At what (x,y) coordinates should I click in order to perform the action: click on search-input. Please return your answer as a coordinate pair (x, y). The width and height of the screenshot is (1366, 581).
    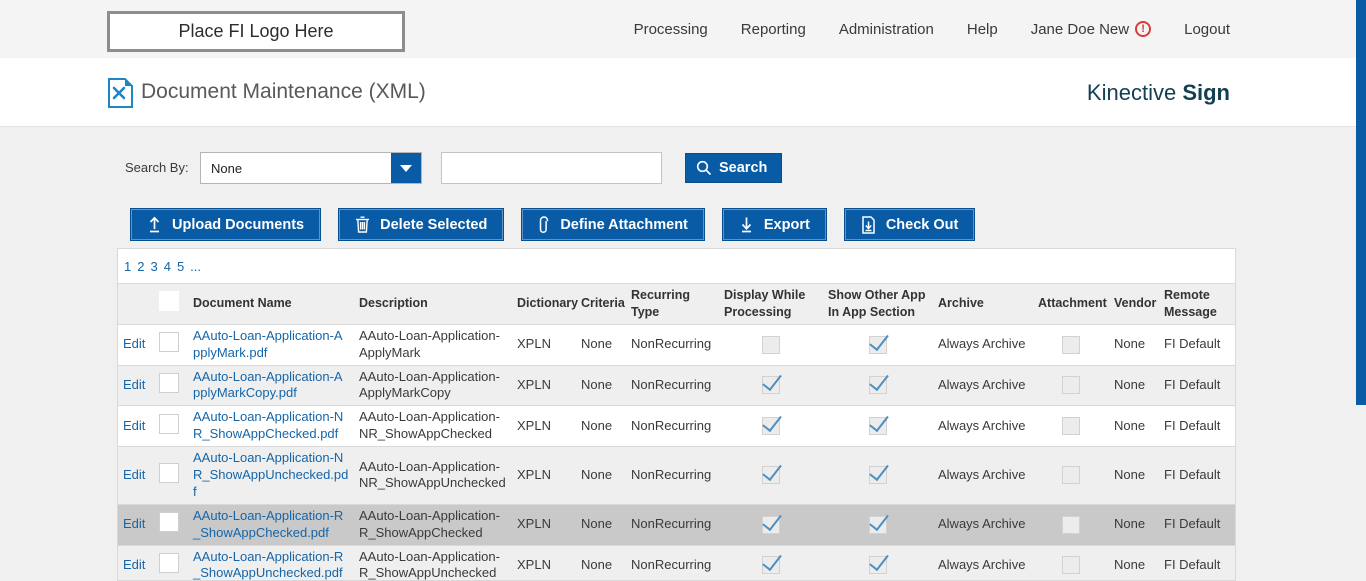
    Looking at the image, I should click on (551, 168).